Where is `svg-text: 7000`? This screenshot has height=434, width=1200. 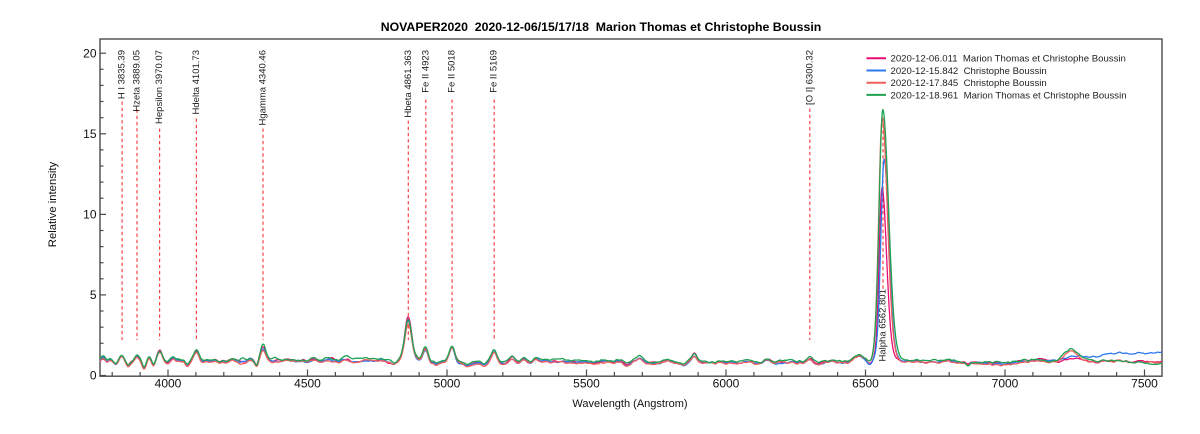 svg-text: 7000 is located at coordinates (1005, 384).